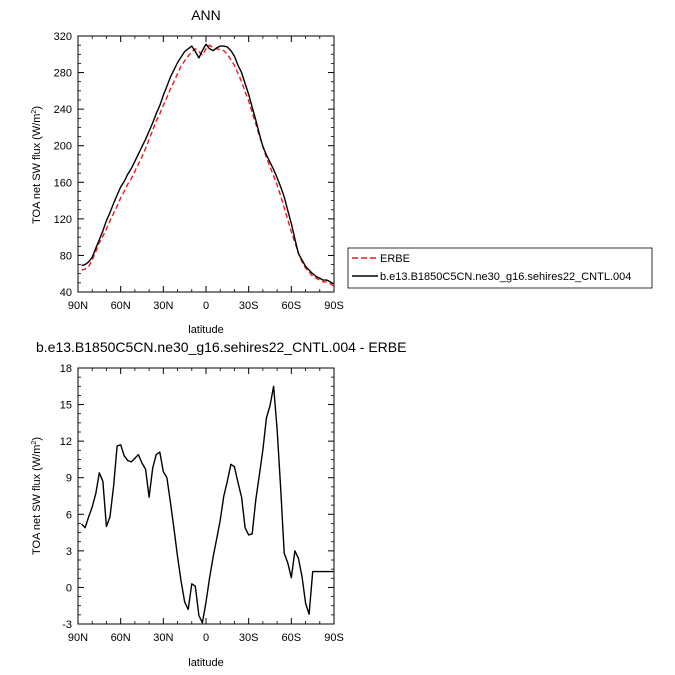 This screenshot has height=675, width=675. Describe the element at coordinates (63, 183) in the screenshot. I see `top-ytick-label: 160` at that location.